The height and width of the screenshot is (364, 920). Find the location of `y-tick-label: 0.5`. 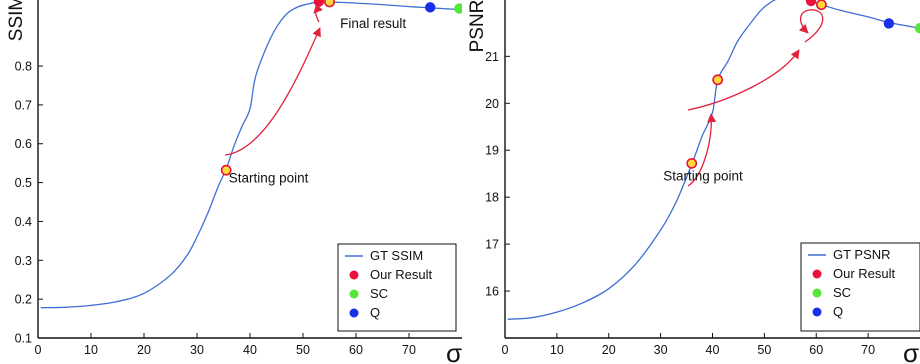

y-tick-label: 0.5 is located at coordinates (23, 183).